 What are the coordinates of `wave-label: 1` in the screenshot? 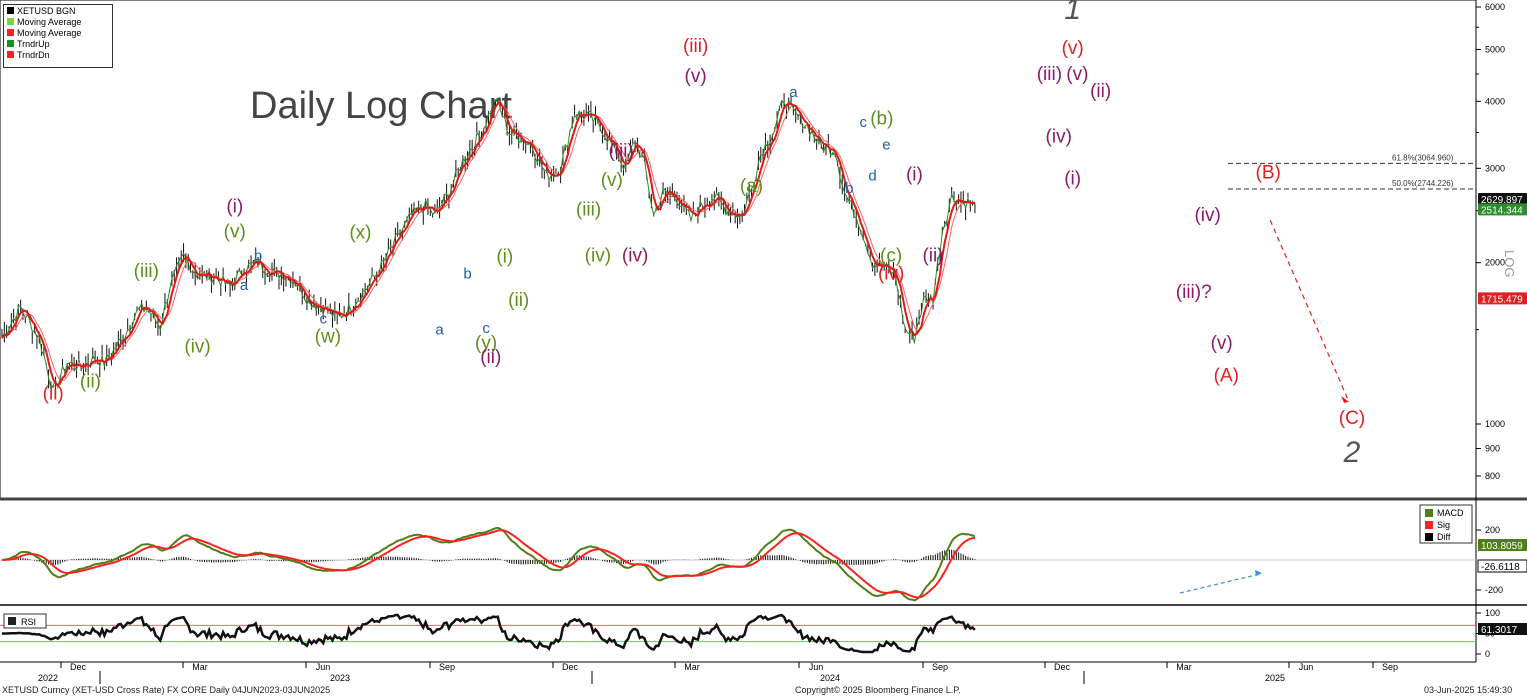 It's located at (1072, 13).